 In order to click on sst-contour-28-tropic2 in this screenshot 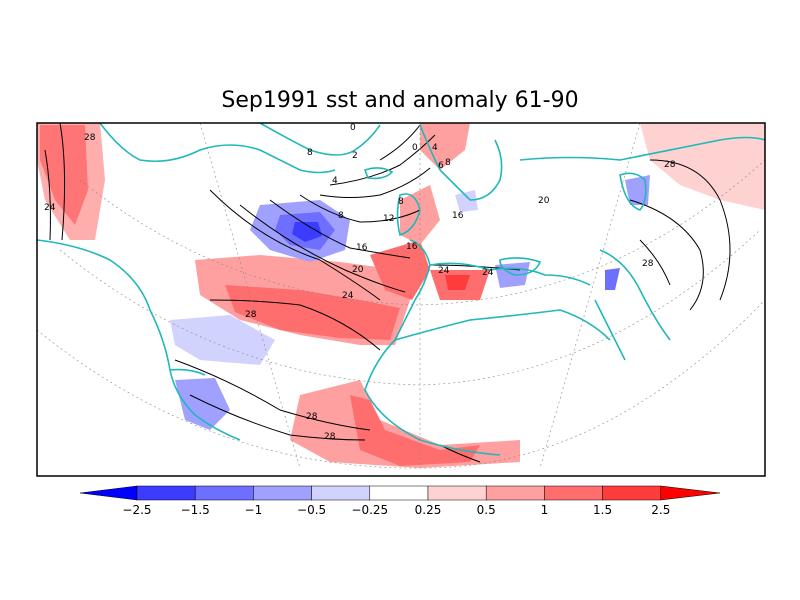, I will do `click(277, 417)`.